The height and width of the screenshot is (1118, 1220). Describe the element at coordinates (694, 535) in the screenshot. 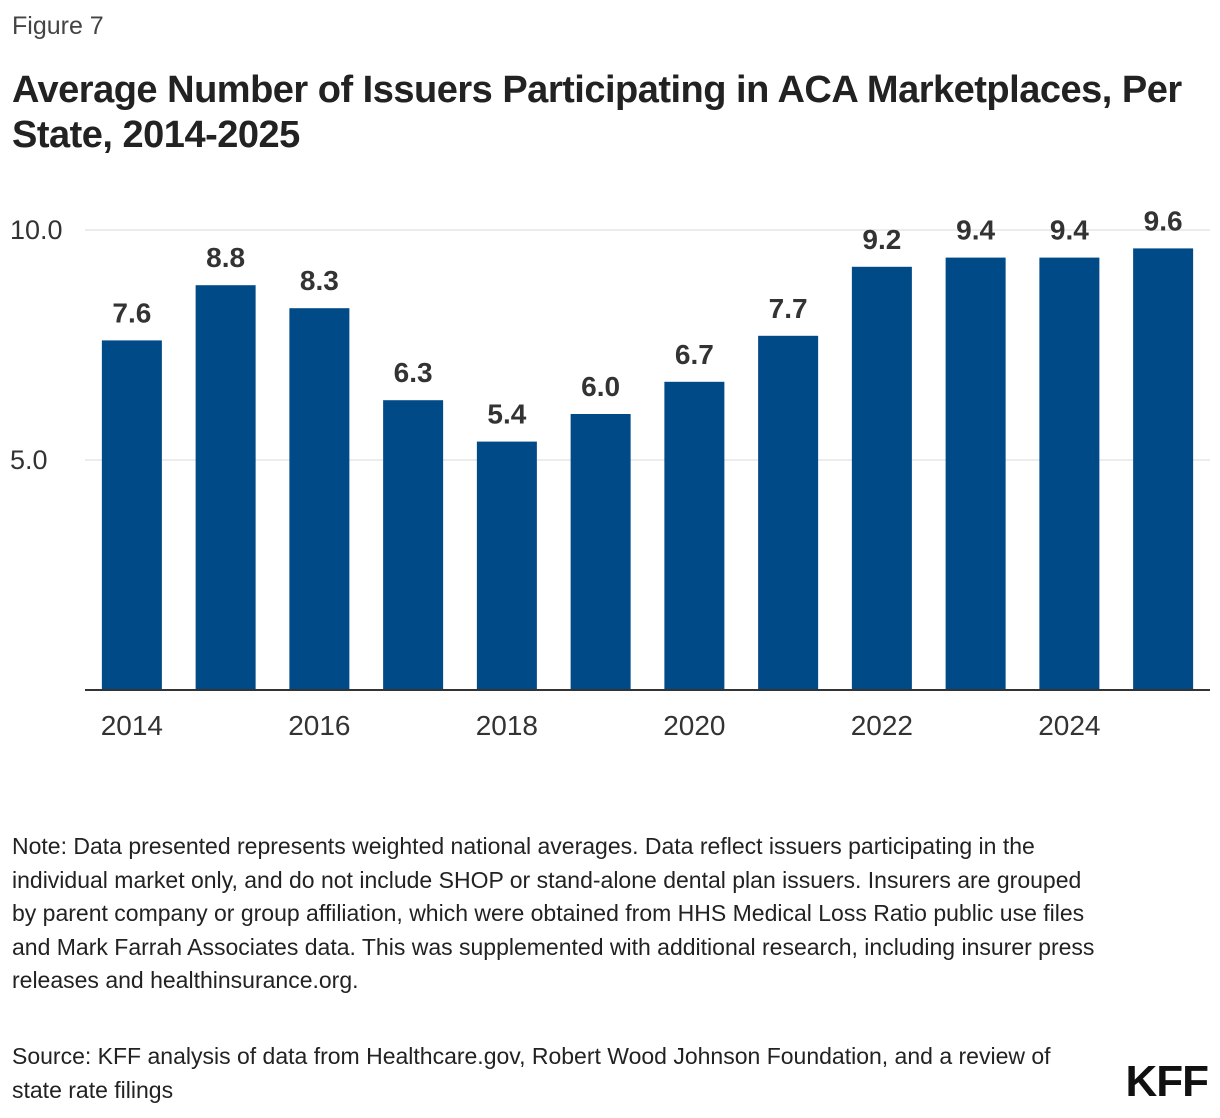

I see `bar-2020` at that location.